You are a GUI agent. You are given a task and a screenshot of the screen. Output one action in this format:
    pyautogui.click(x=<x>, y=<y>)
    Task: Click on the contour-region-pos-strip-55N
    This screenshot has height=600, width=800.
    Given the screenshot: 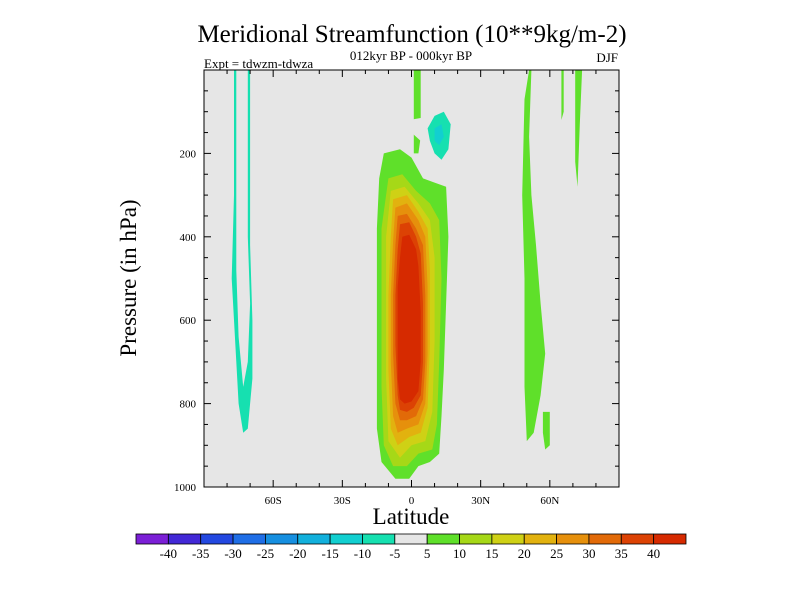 What is the action you would take?
    pyautogui.click(x=534, y=256)
    